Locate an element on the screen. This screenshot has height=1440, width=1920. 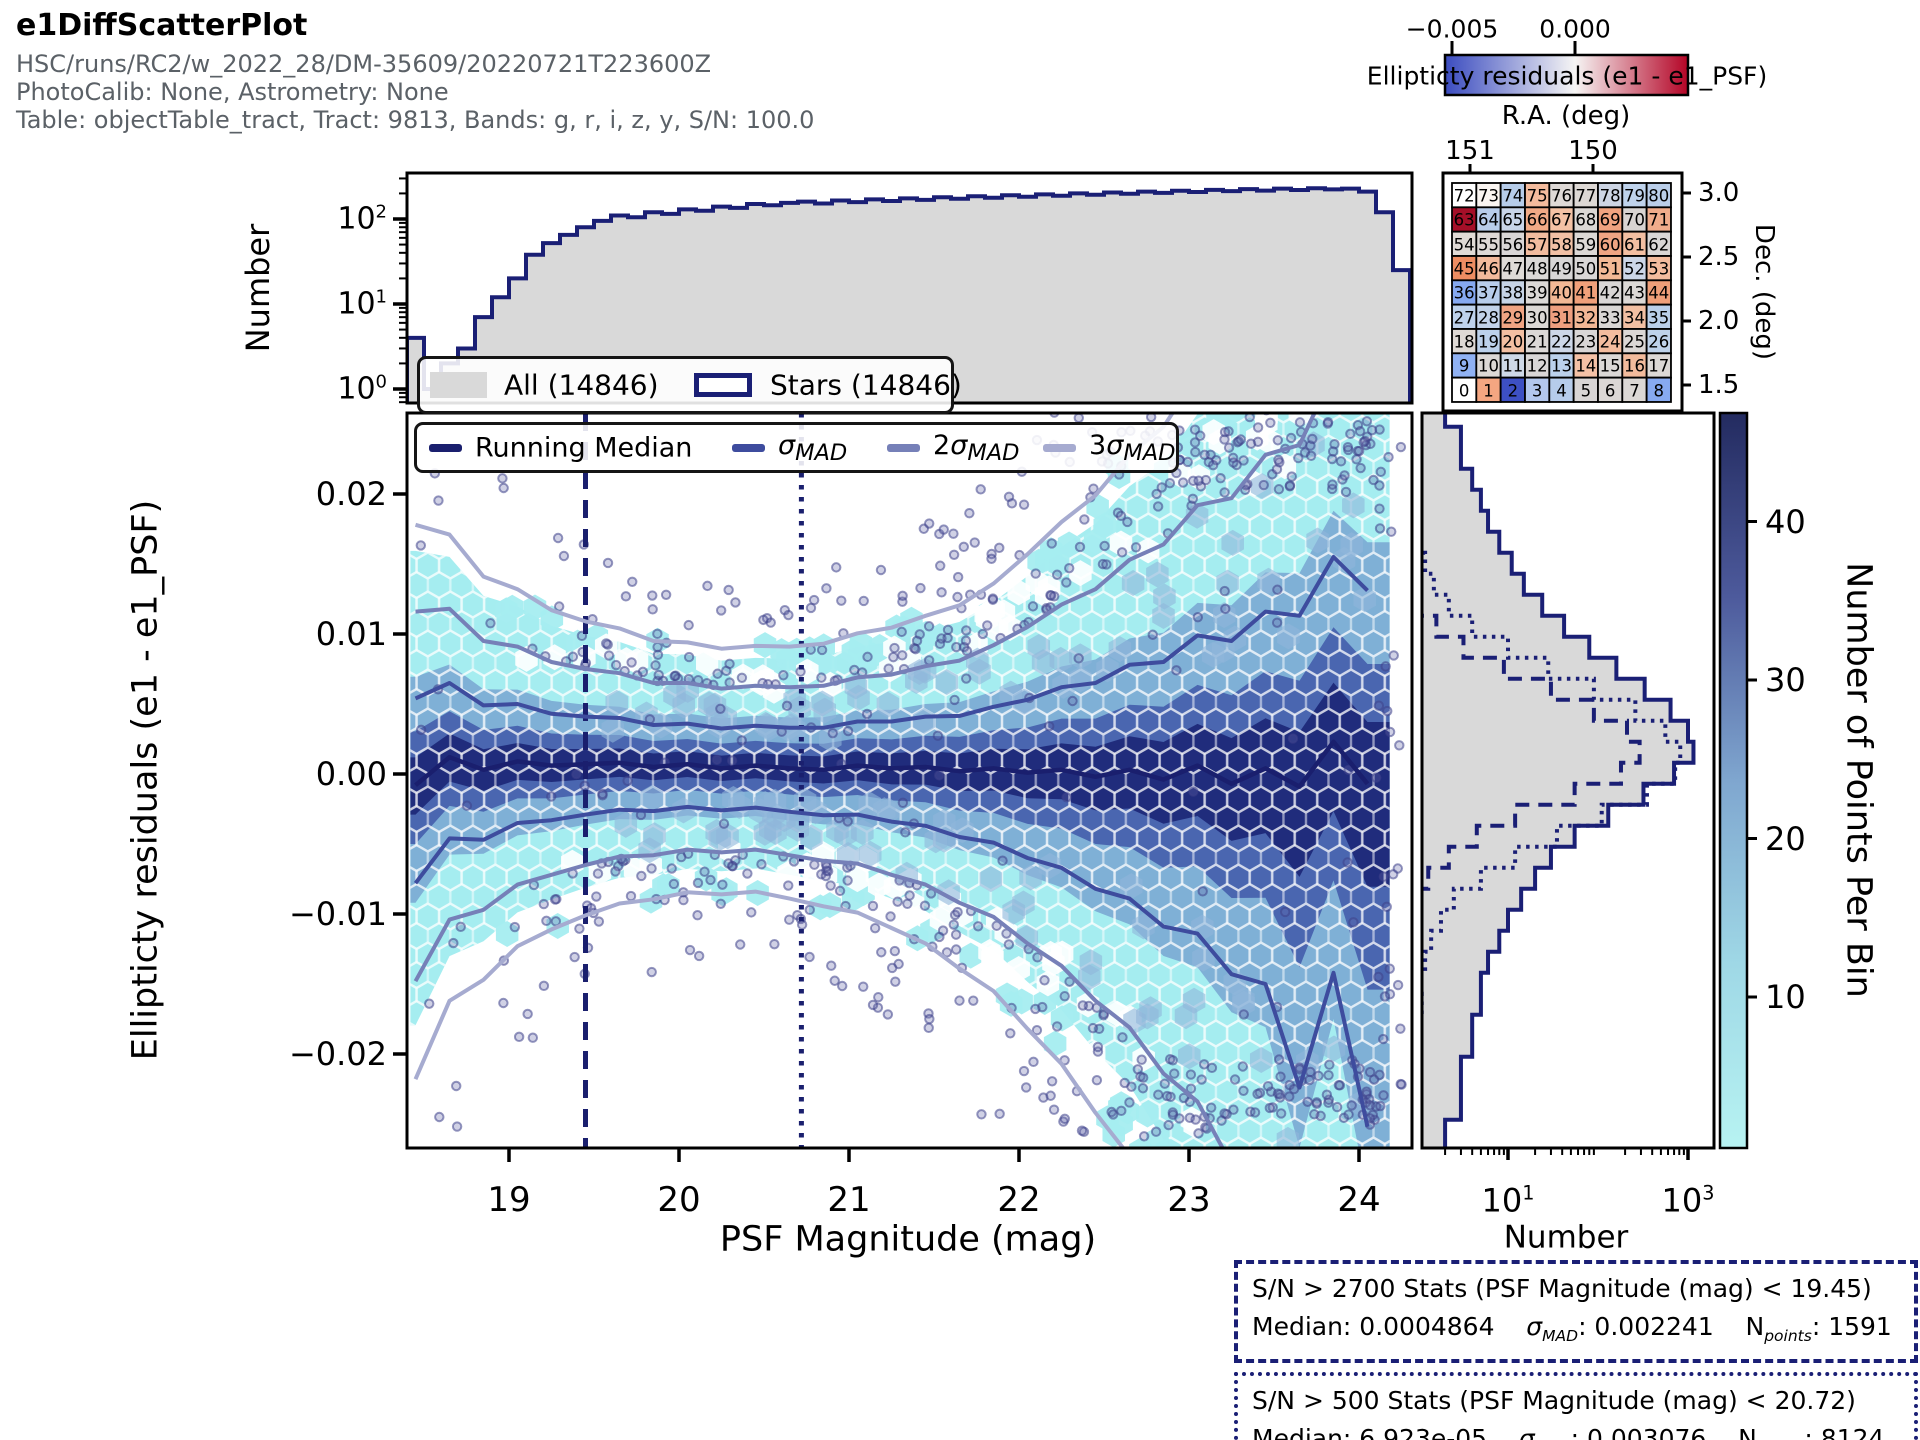
tract-patch-number: 57 is located at coordinates (1537, 245).